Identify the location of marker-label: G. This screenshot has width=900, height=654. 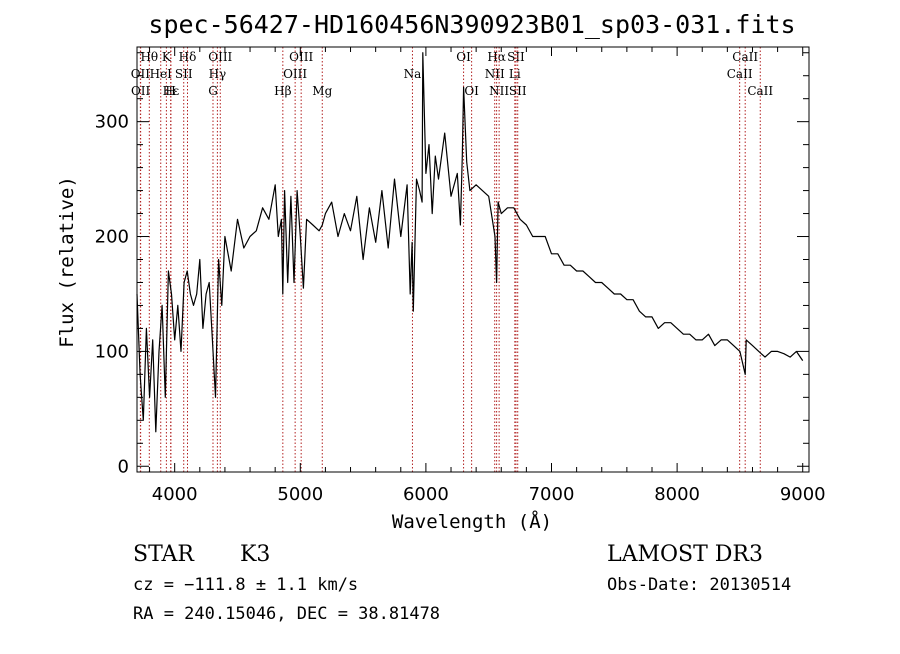
(213, 91).